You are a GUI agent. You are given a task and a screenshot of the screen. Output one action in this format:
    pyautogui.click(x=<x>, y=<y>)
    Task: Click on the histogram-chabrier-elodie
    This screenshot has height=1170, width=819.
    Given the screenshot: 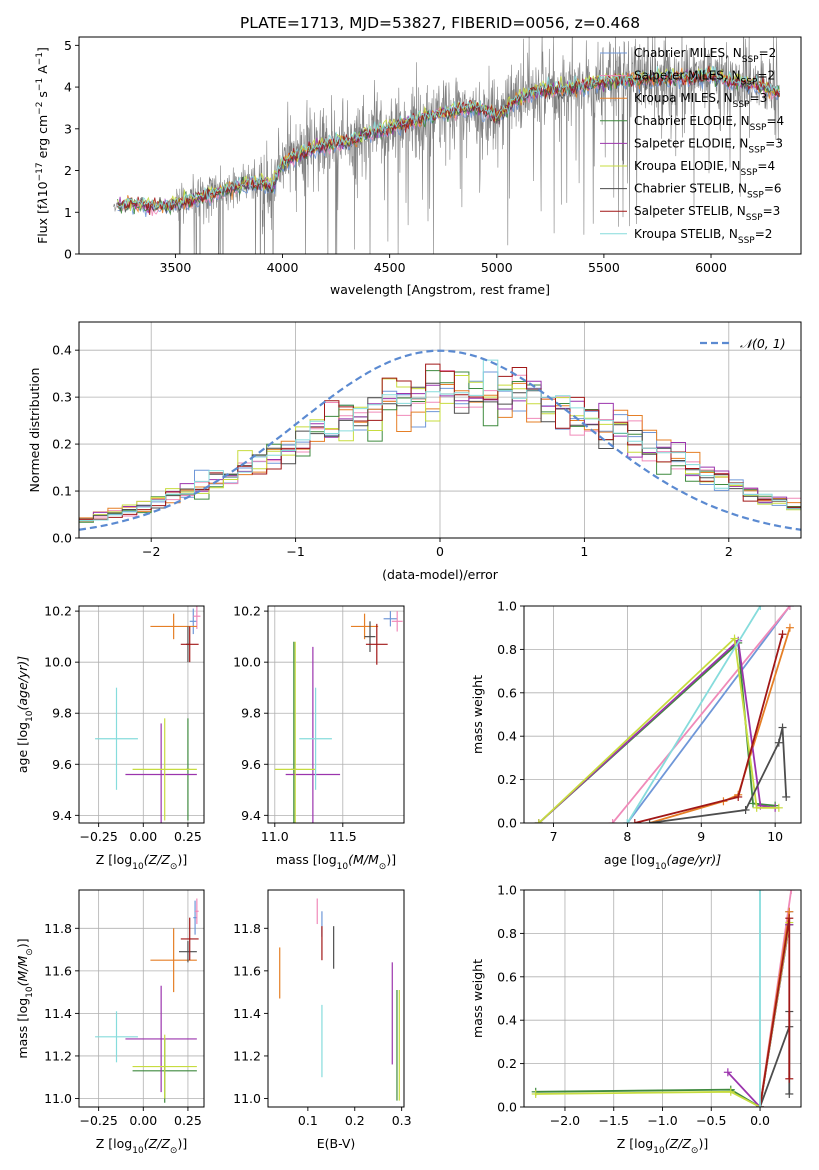 What is the action you would take?
    pyautogui.click(x=440, y=446)
    